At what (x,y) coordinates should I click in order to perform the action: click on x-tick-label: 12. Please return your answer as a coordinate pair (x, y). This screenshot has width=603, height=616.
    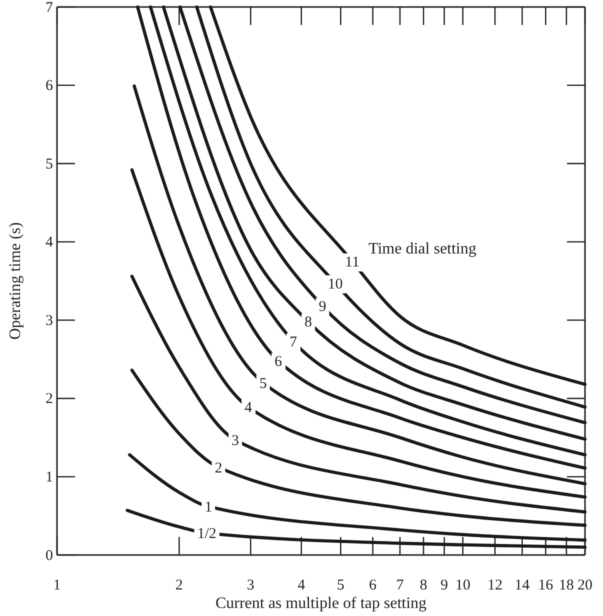
    Looking at the image, I should click on (494, 586).